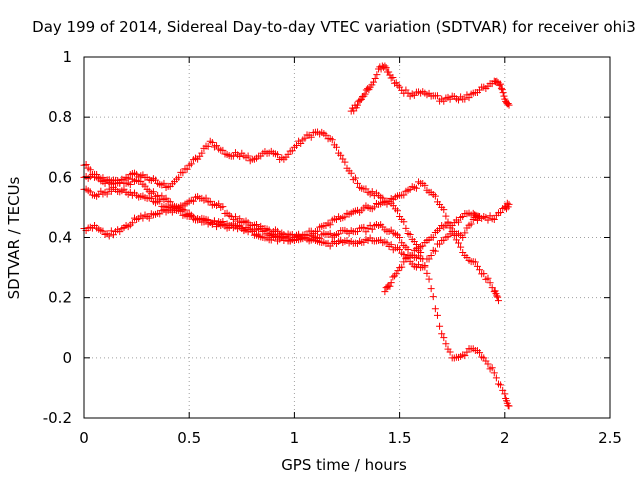  What do you see at coordinates (67, 358) in the screenshot?
I see `y-tick-label: 0` at bounding box center [67, 358].